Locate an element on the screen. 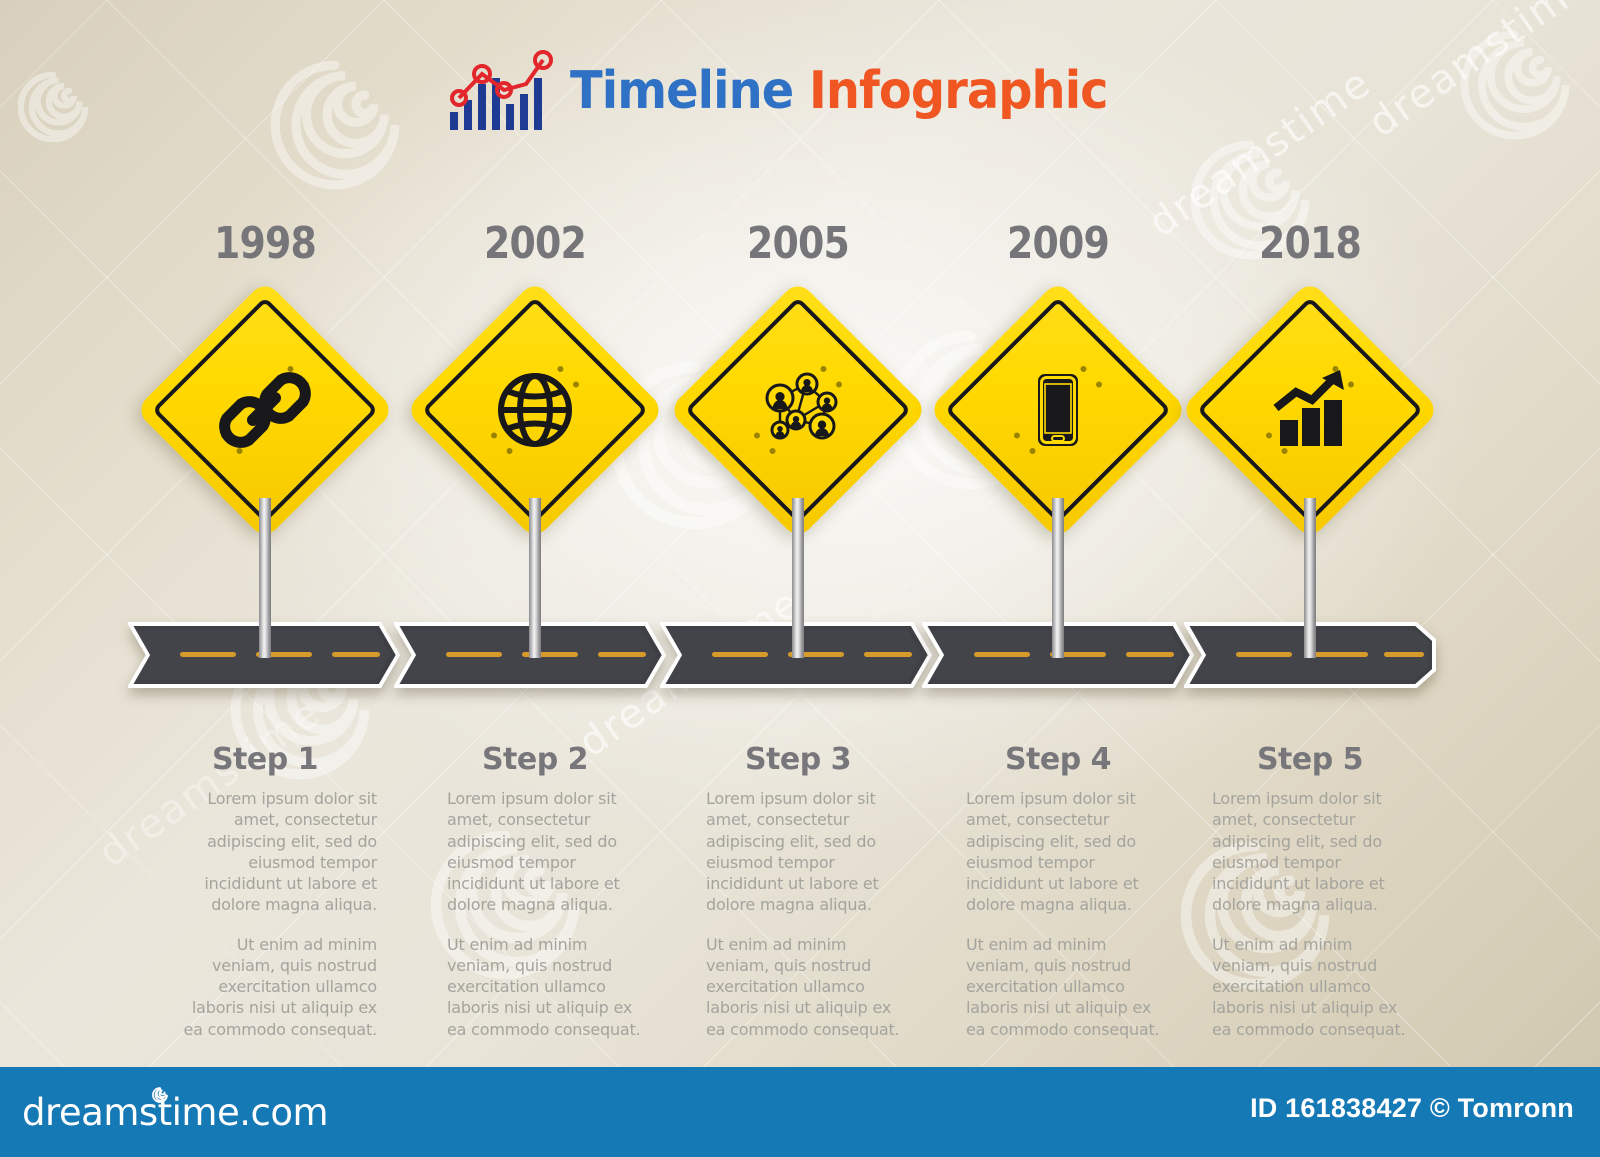  growth-bar-chart-icon is located at coordinates (1308, 408).